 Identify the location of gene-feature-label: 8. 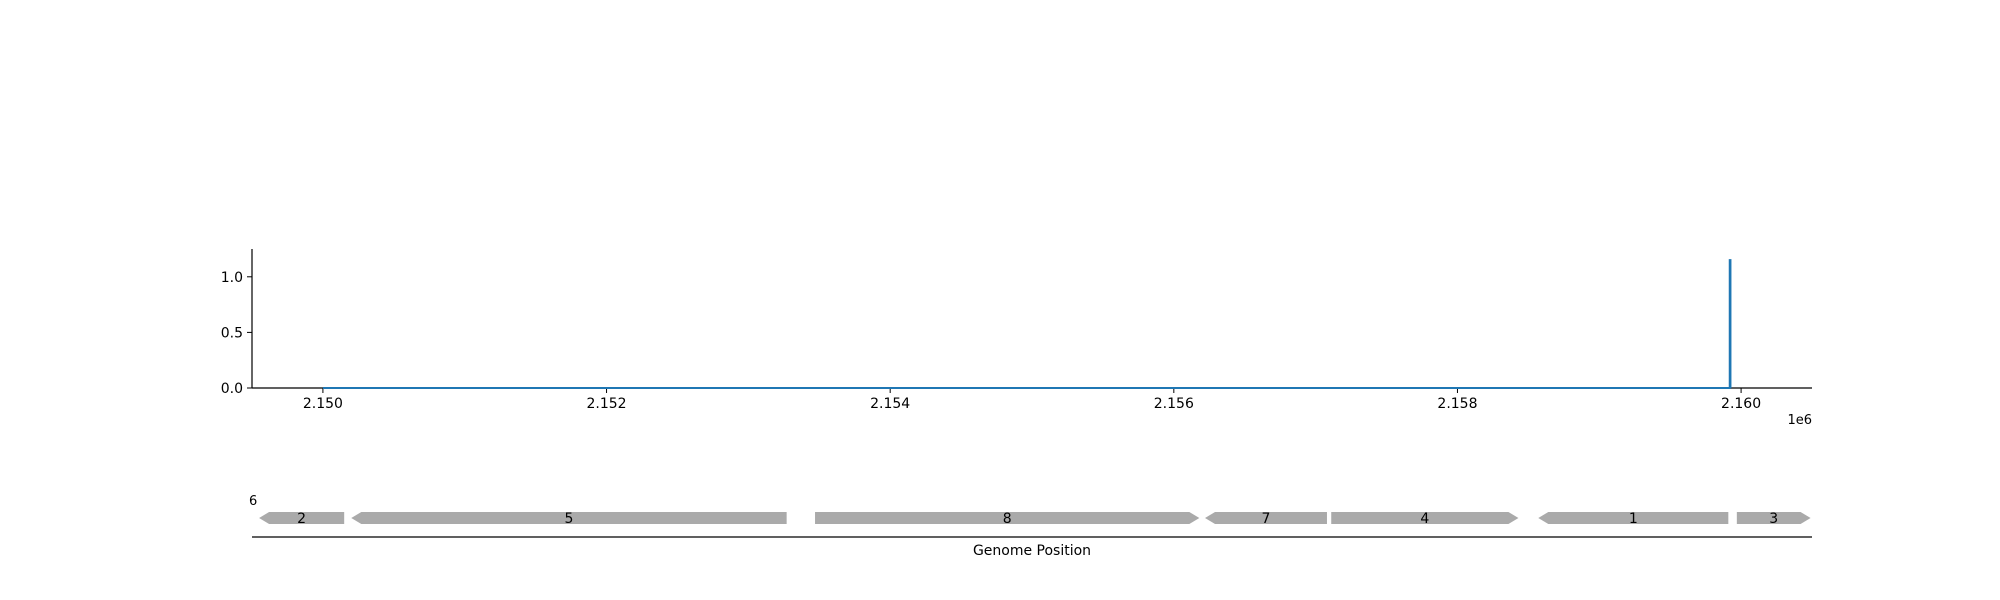
(1007, 519).